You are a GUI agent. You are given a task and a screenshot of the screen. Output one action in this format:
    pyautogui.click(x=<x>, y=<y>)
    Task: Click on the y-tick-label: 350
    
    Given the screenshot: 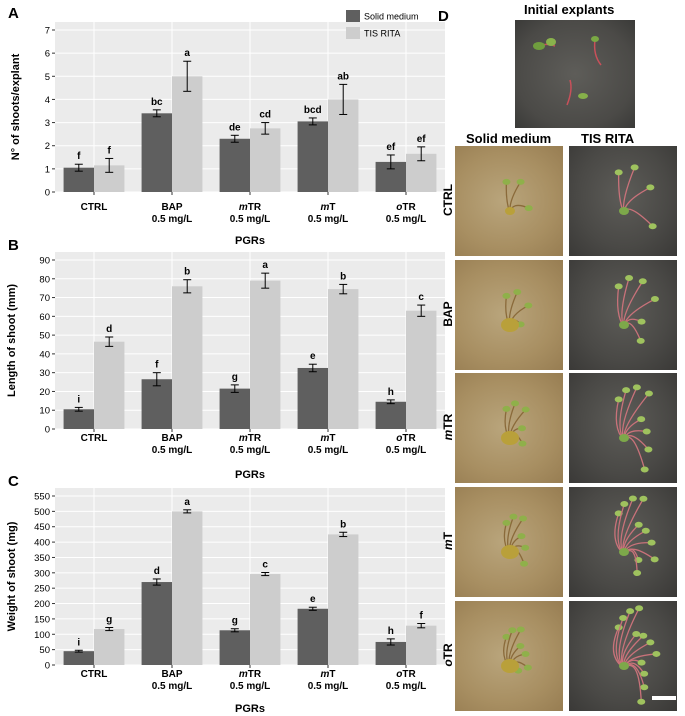 What is the action you would take?
    pyautogui.click(x=42, y=558)
    